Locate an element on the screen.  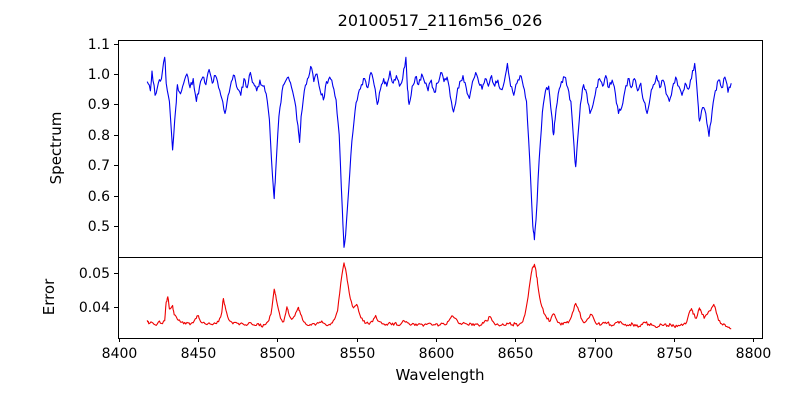
x-axis-label: Wavelength is located at coordinates (440, 375).